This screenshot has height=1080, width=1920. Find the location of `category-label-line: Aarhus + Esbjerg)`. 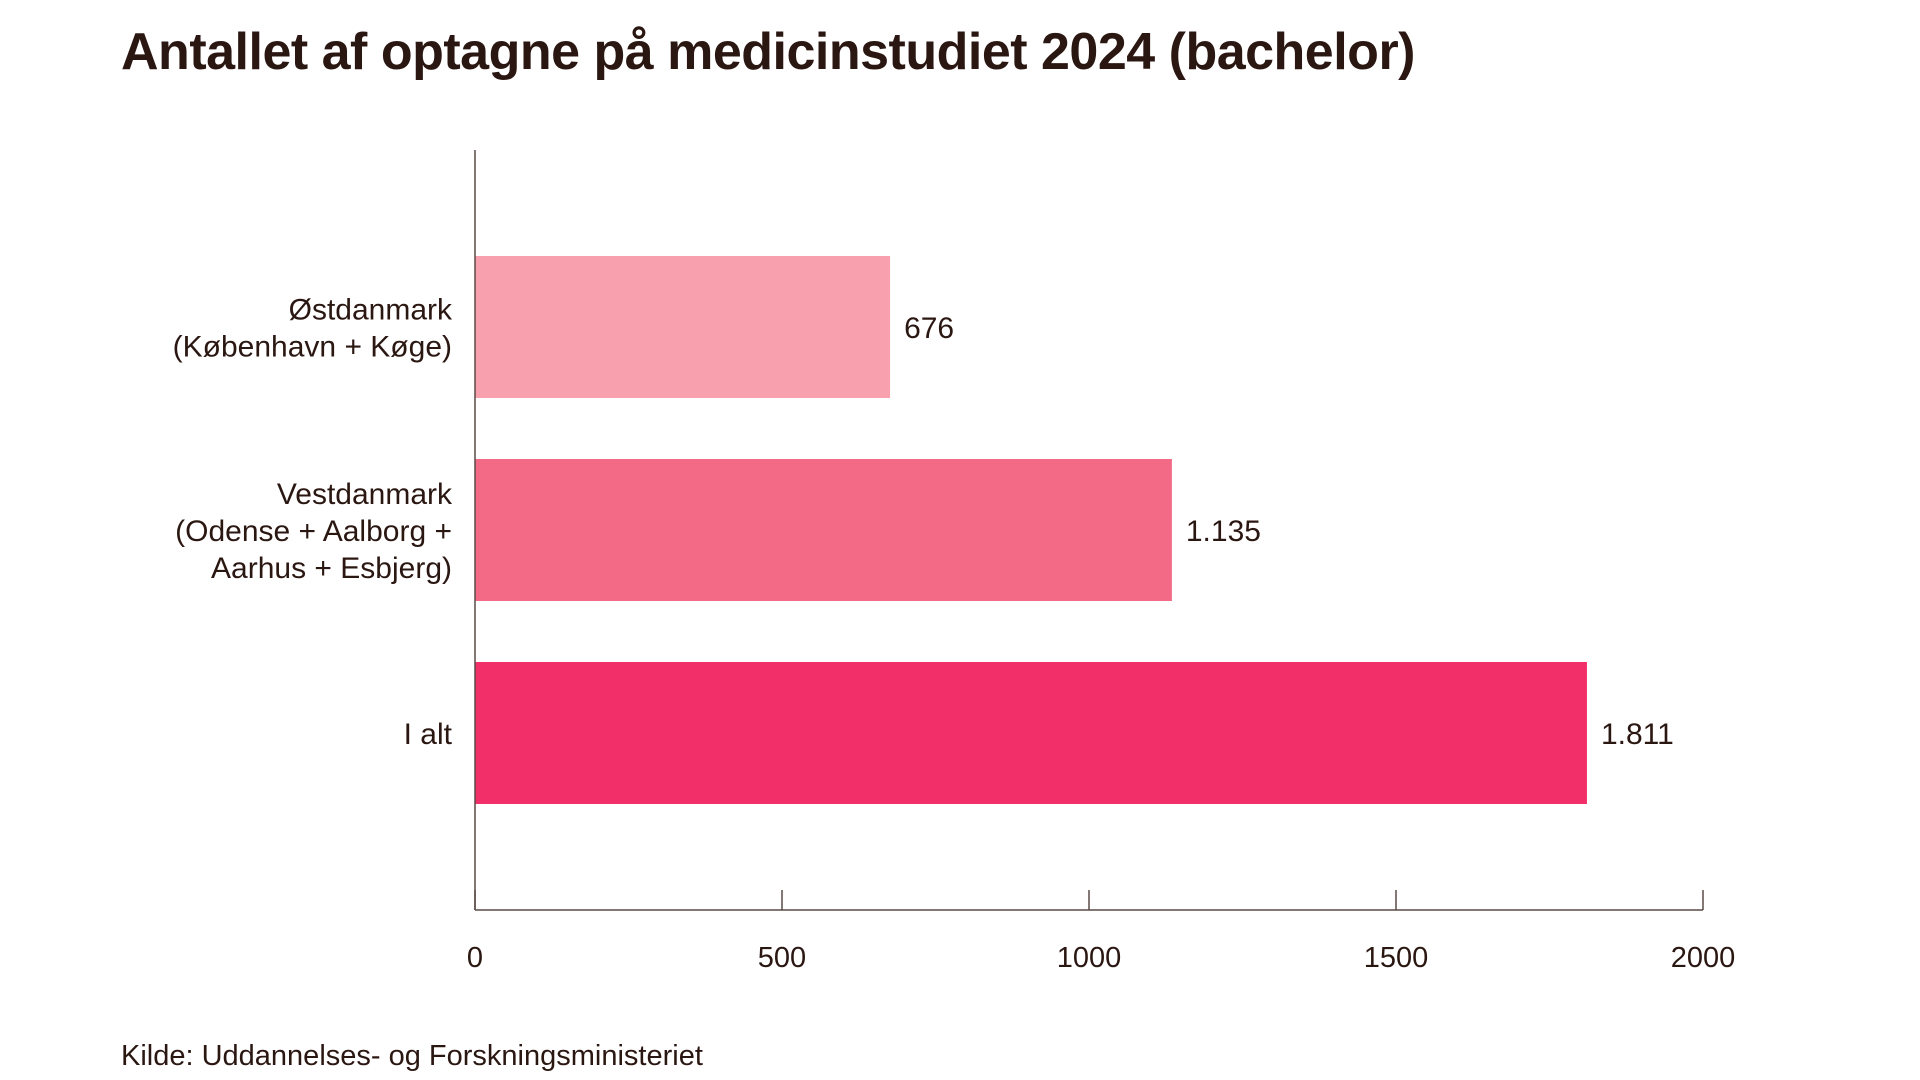

category-label-line: Aarhus + Esbjerg) is located at coordinates (331, 568).